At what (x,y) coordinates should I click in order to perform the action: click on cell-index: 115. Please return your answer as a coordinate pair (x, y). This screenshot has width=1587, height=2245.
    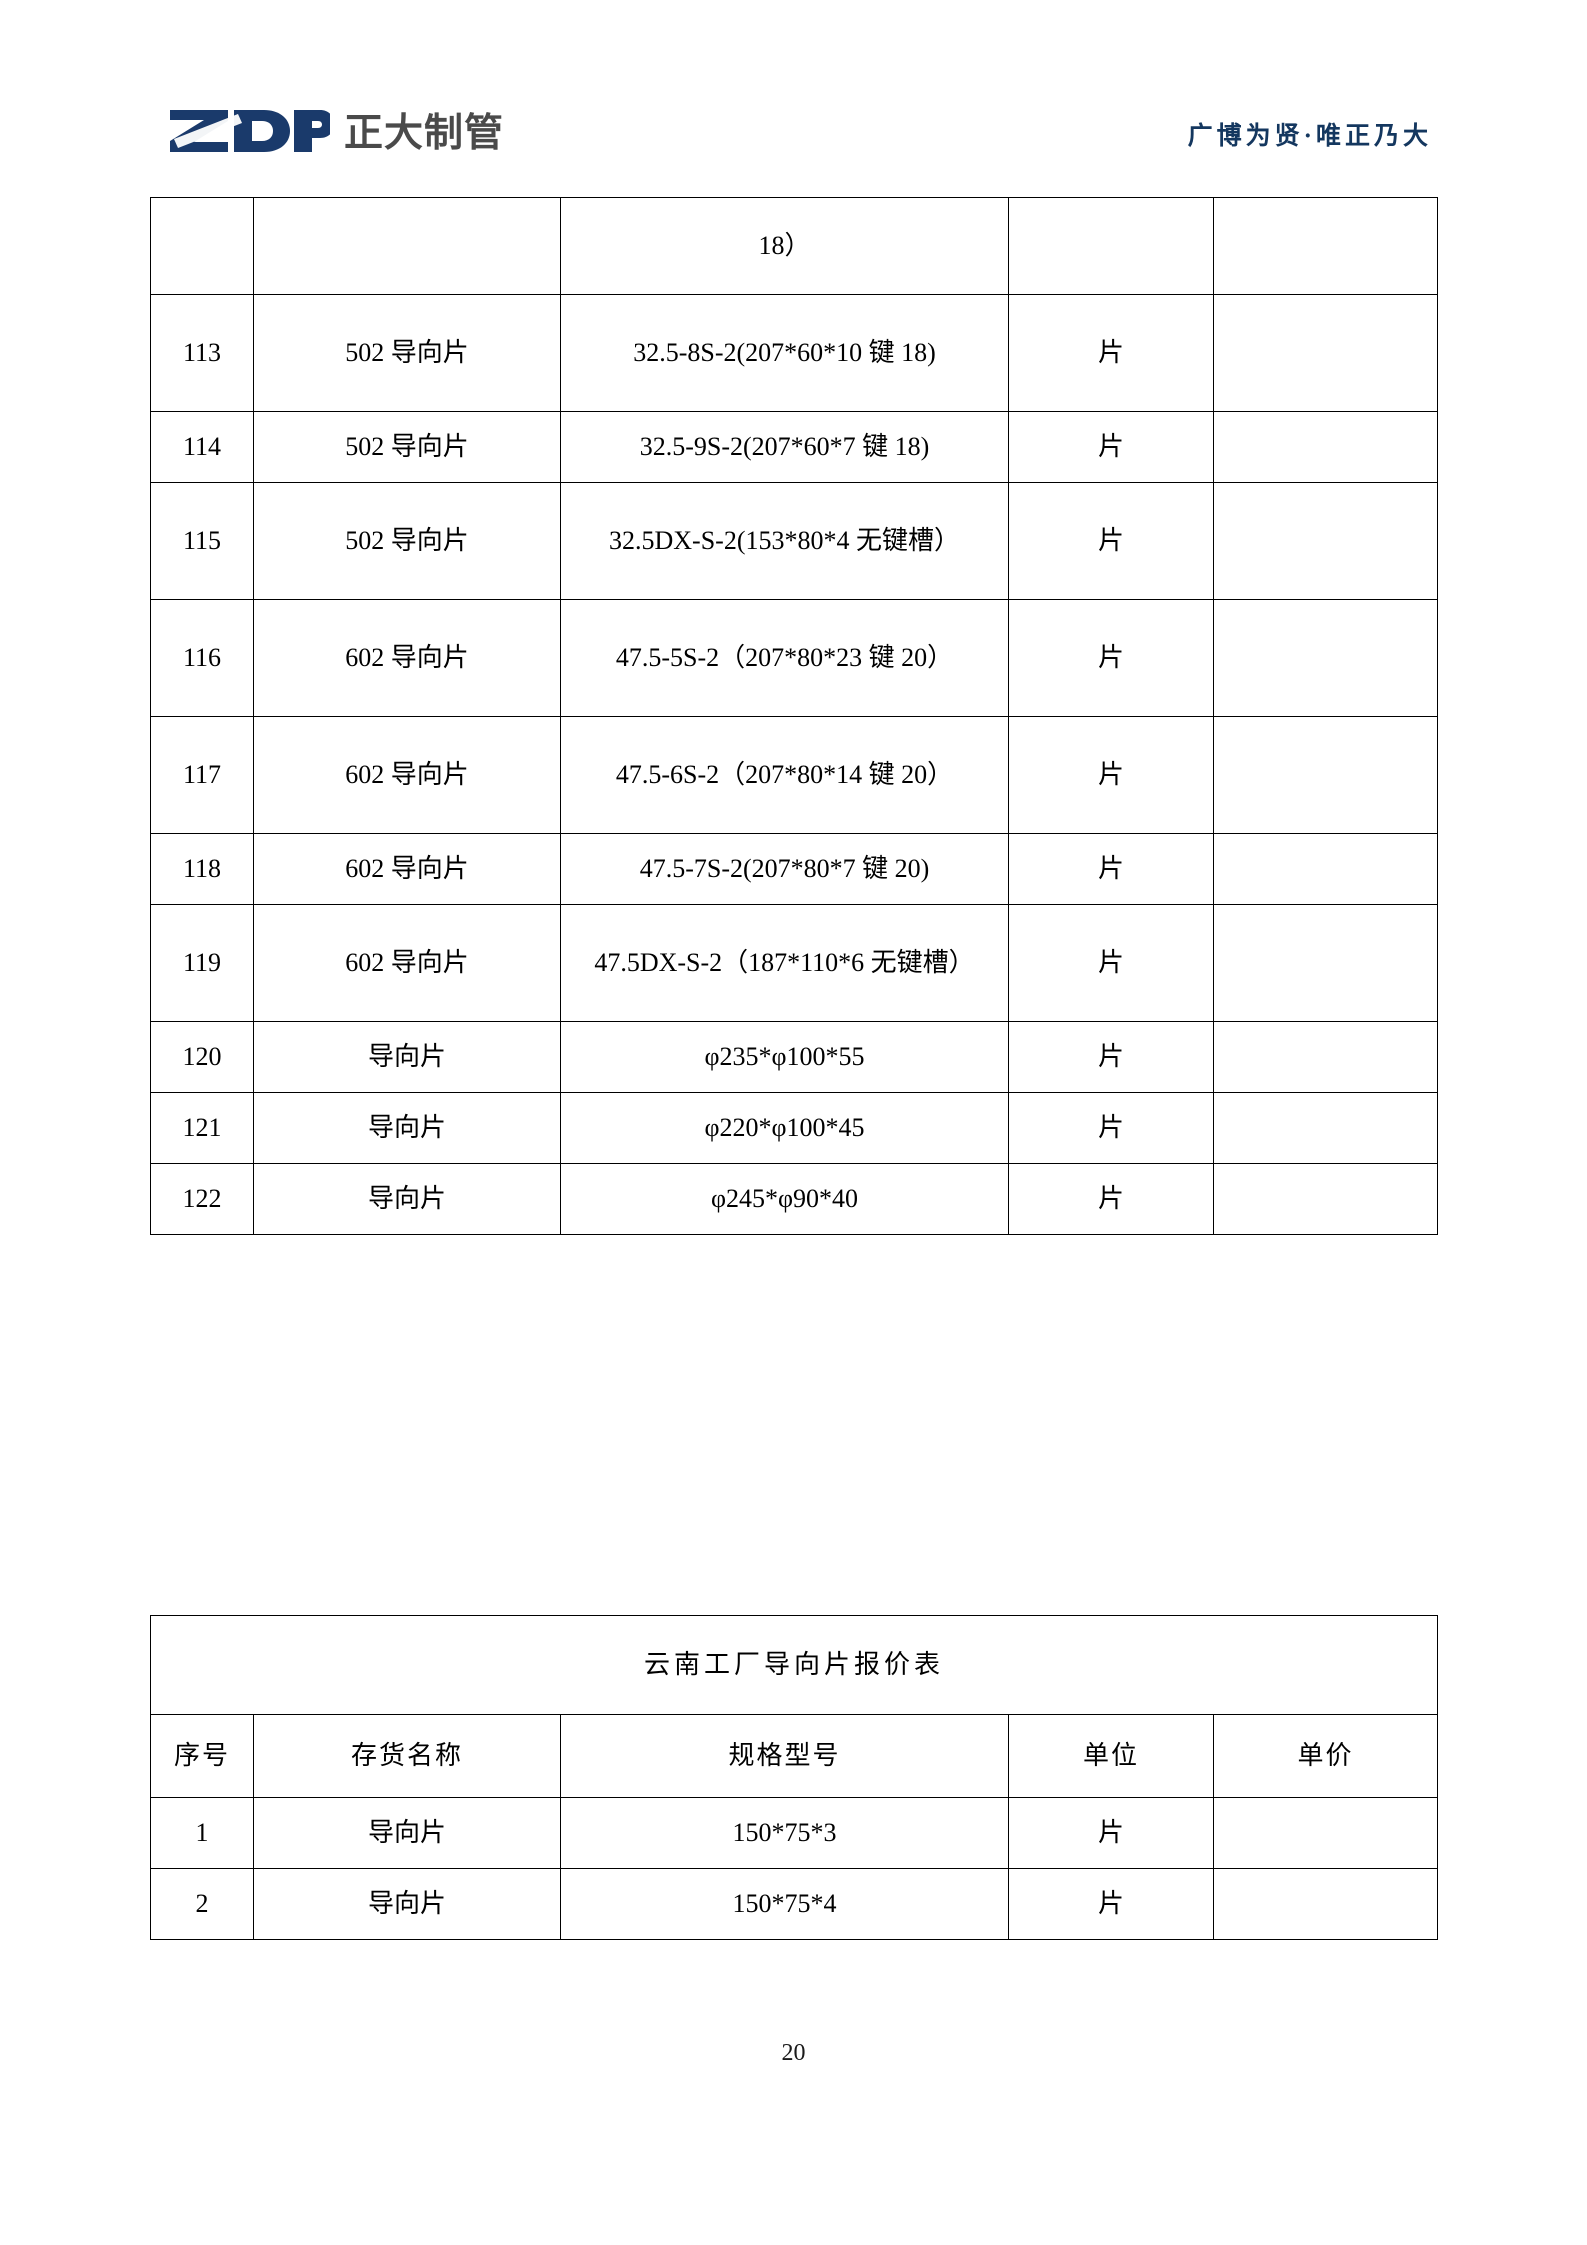
    Looking at the image, I should click on (202, 541).